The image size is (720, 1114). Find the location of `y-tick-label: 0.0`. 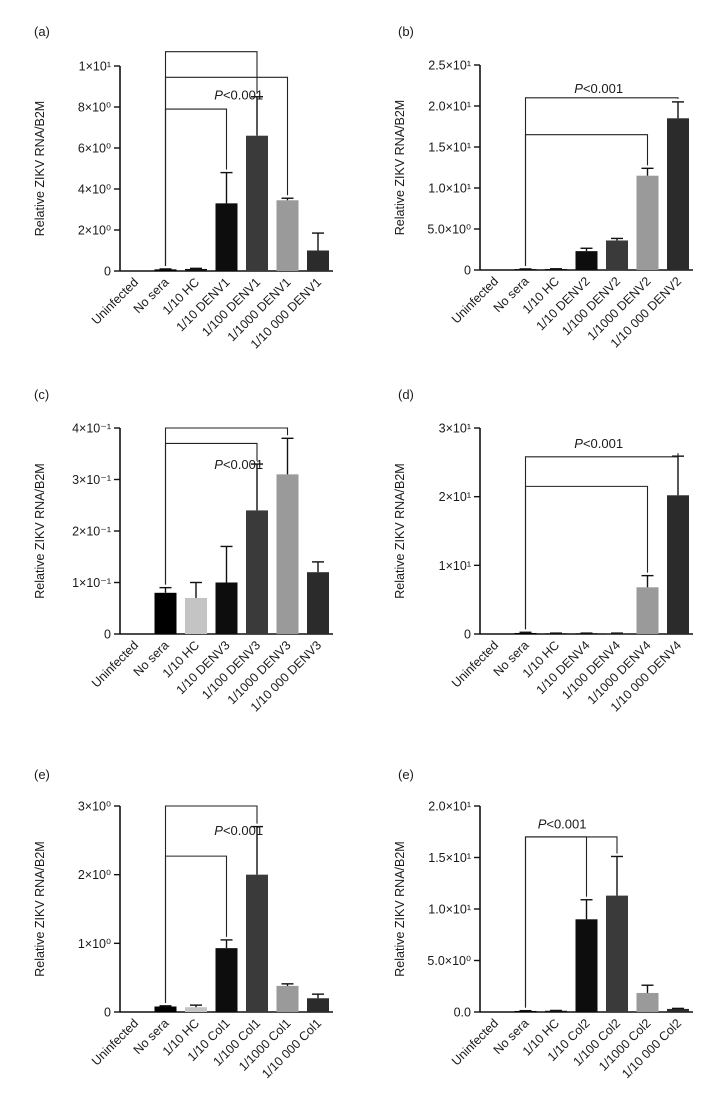

y-tick-label: 0.0 is located at coordinates (462, 1013).